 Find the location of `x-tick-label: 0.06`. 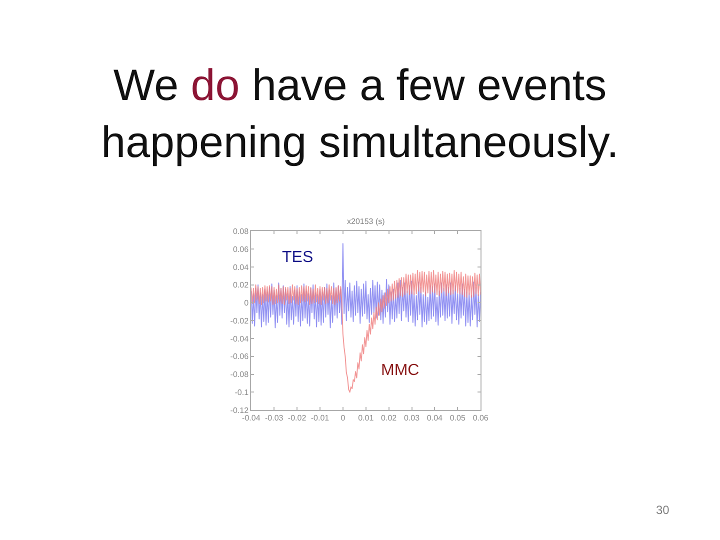

x-tick-label: 0.06 is located at coordinates (480, 418).